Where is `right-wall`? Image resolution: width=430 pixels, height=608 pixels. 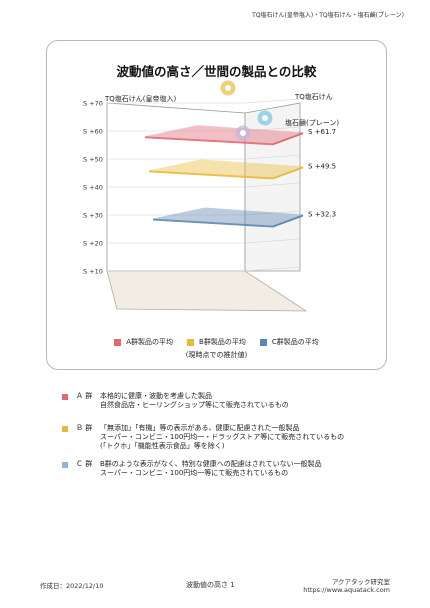
right-wall is located at coordinates (272, 187).